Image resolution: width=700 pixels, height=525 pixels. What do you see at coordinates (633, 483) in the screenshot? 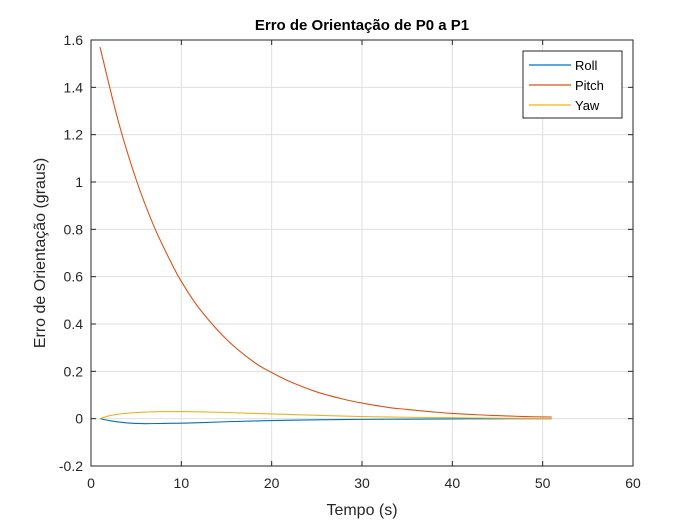
I see `x-tick-label: 60` at bounding box center [633, 483].